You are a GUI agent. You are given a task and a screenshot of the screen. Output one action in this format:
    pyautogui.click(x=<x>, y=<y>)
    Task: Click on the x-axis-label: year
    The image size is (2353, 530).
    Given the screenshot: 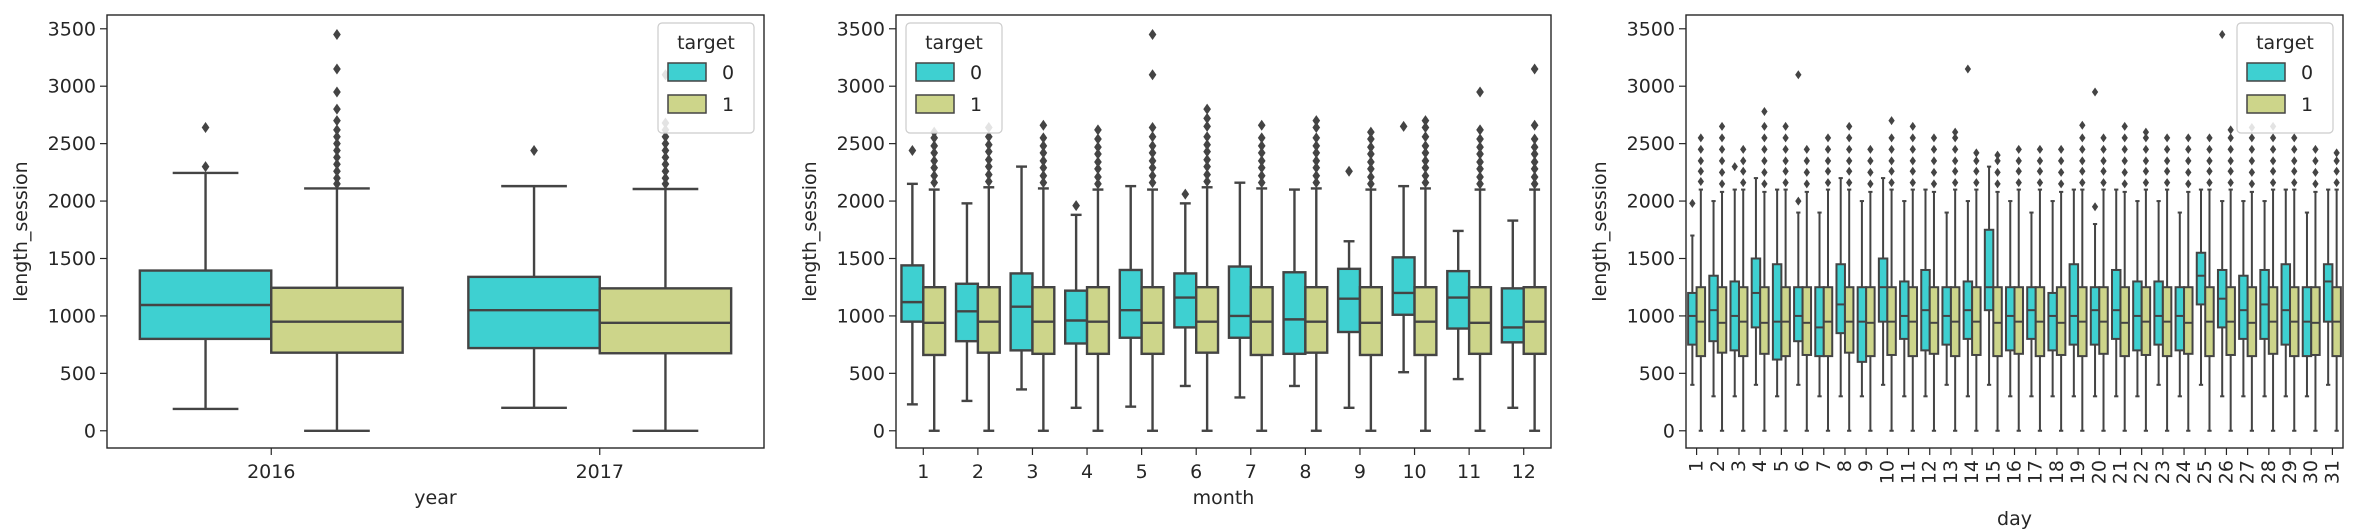 What is the action you would take?
    pyautogui.click(x=435, y=498)
    